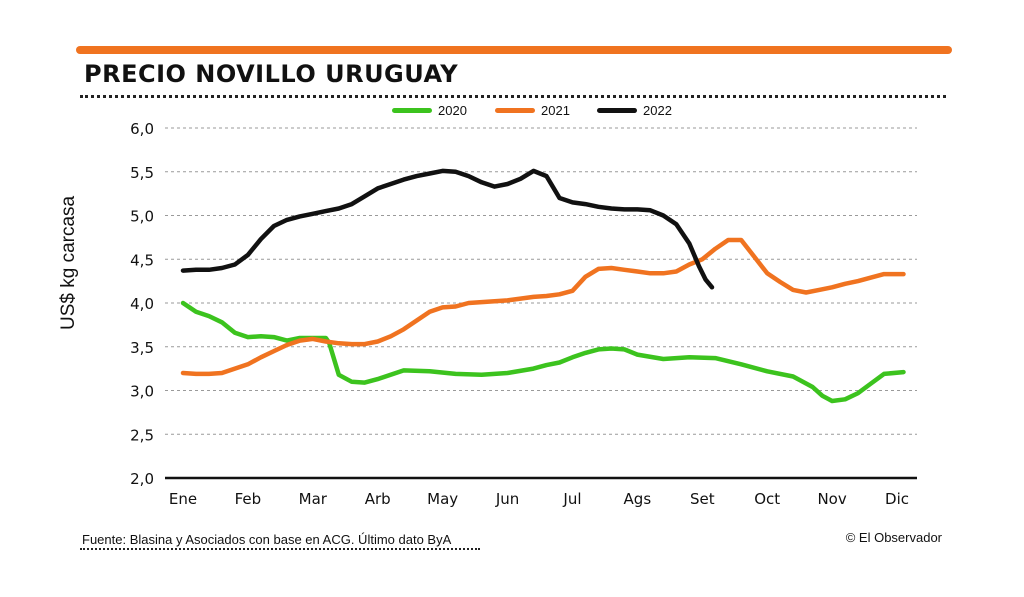 This screenshot has height=597, width=1024. Describe the element at coordinates (248, 499) in the screenshot. I see `x-tick-label: Feb` at that location.